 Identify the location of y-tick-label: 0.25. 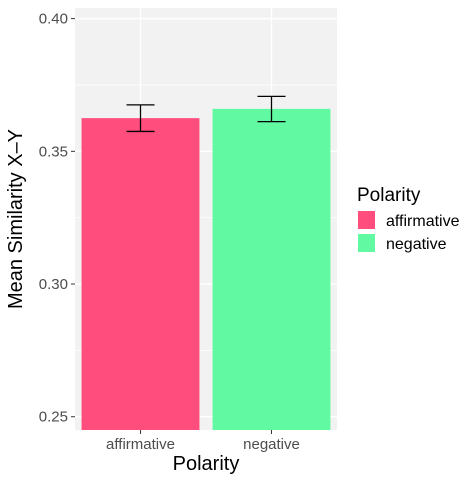
(53, 417).